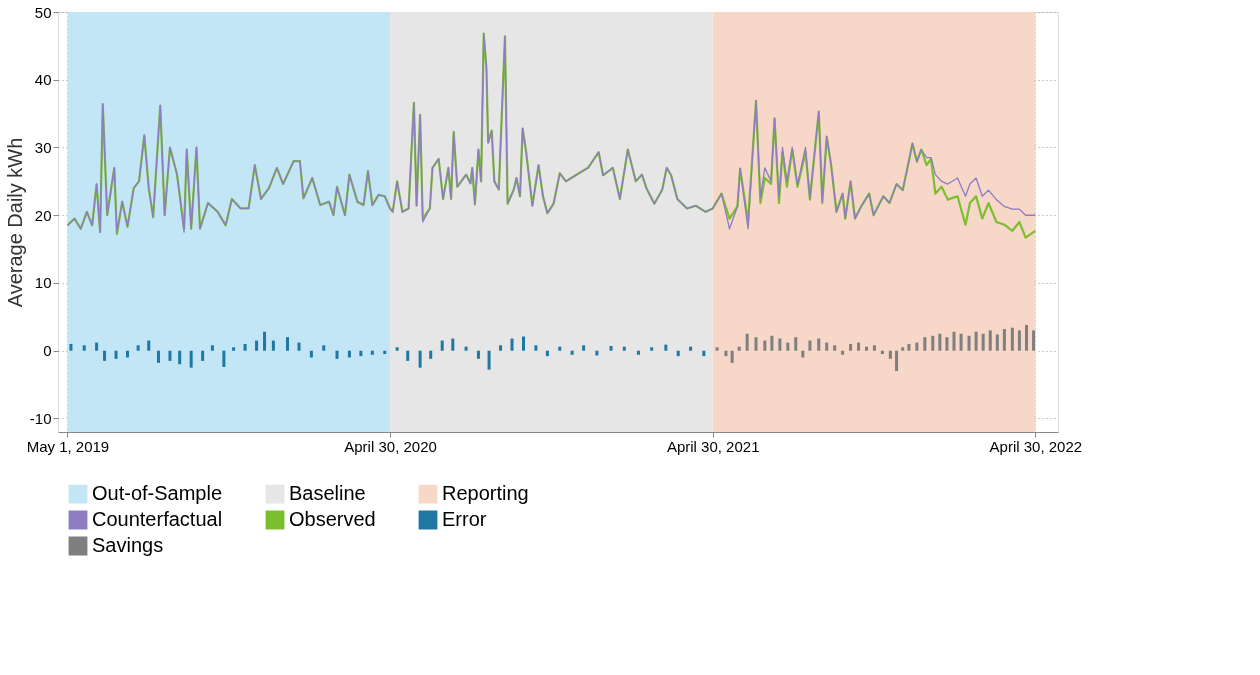  What do you see at coordinates (390, 446) in the screenshot?
I see `x-tick-label: April 30, 2020` at bounding box center [390, 446].